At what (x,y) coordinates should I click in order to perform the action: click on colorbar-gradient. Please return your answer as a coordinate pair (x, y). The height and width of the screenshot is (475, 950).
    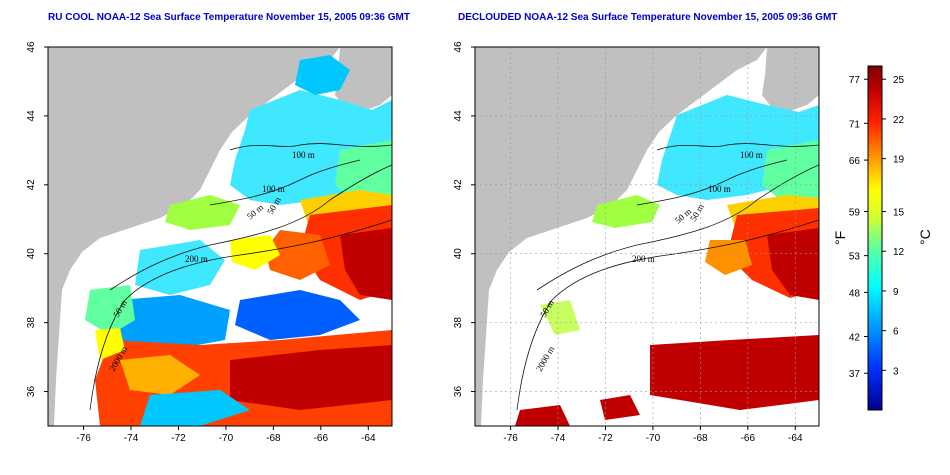
    Looking at the image, I should click on (875, 238).